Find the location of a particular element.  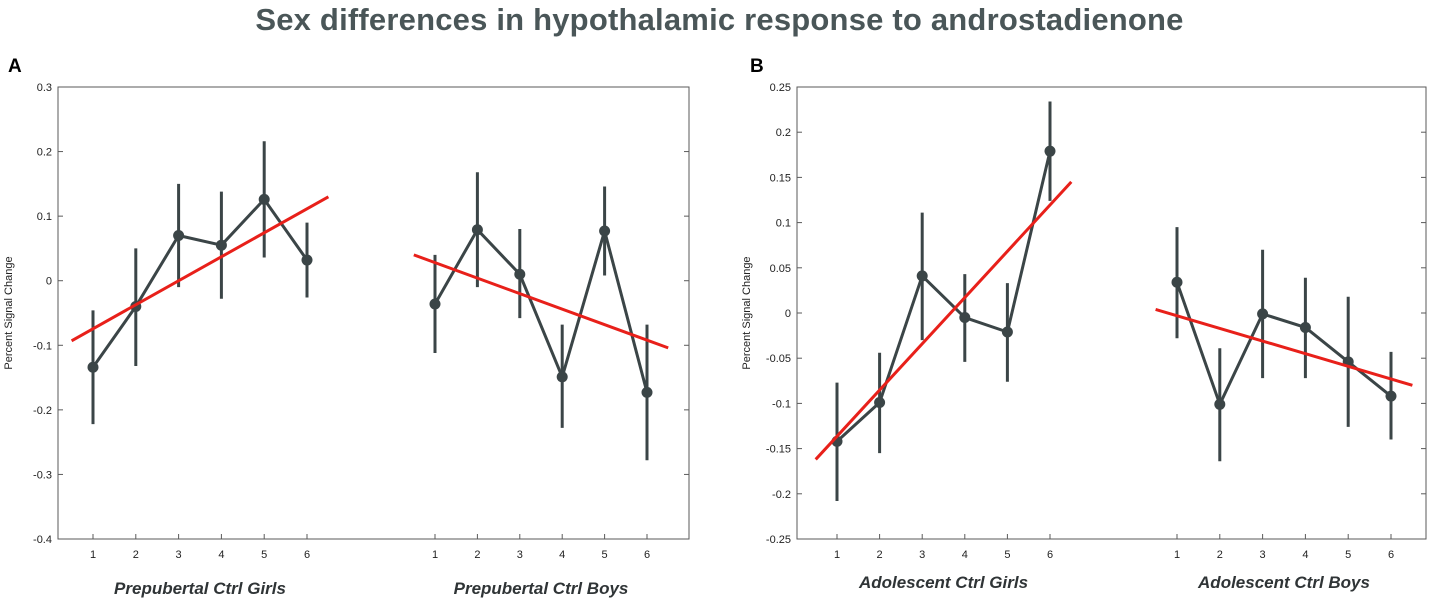

y-tick-label: 0.15 is located at coordinates (780, 178).